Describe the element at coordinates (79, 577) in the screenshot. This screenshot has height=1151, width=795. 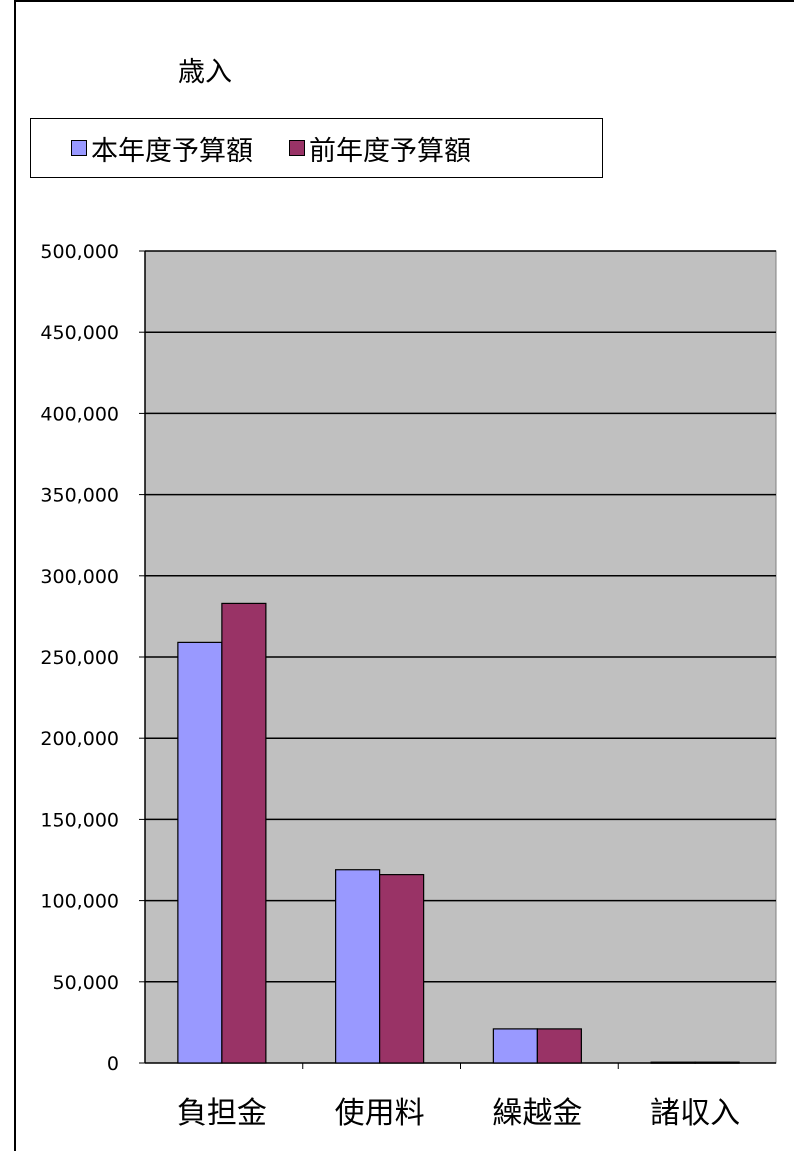
I see `y-tick-label: 300,000` at that location.